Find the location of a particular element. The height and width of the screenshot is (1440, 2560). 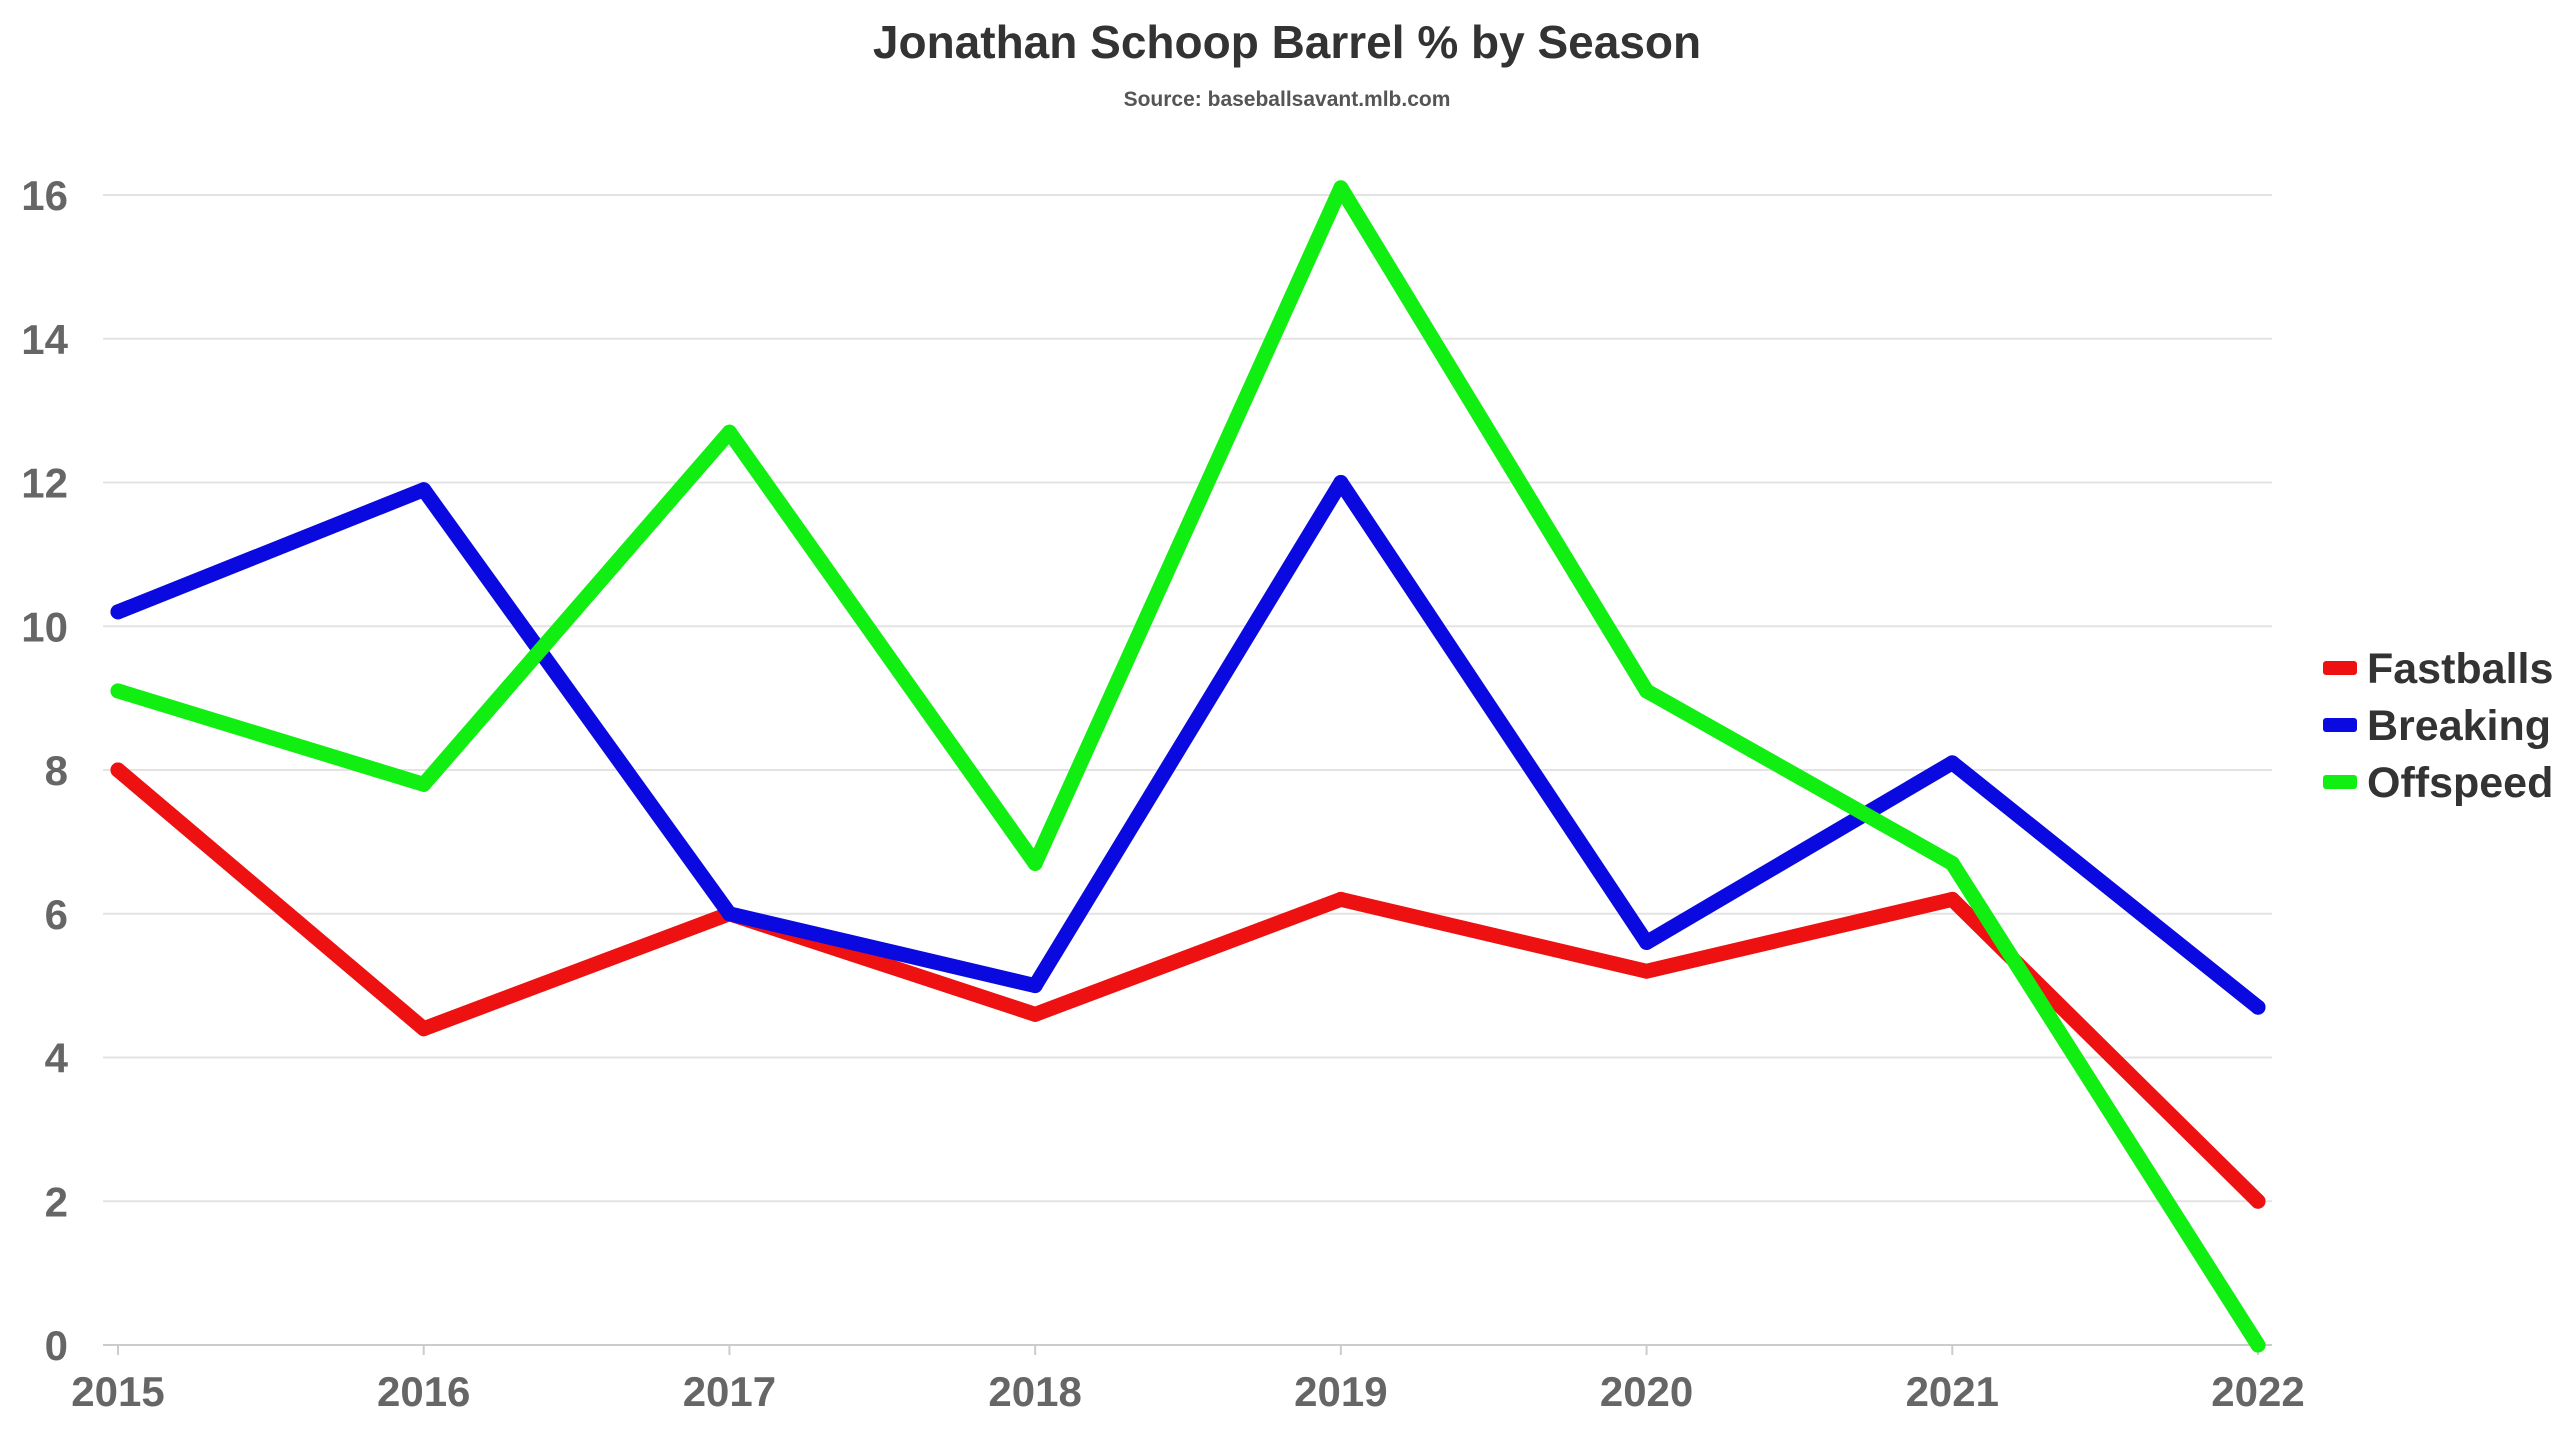

y-tick-label: 2 is located at coordinates (56, 1201).